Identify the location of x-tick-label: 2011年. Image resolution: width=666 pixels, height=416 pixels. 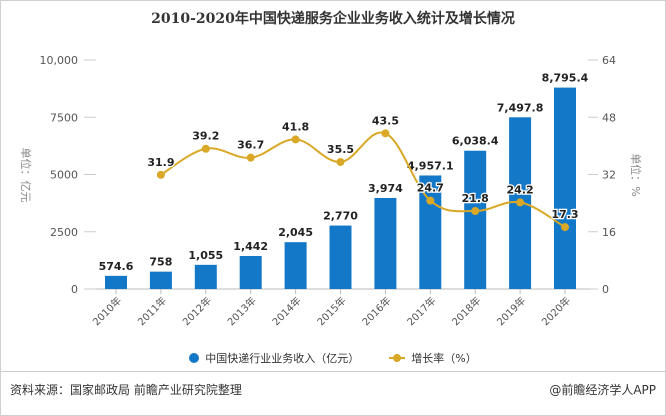
(152, 311).